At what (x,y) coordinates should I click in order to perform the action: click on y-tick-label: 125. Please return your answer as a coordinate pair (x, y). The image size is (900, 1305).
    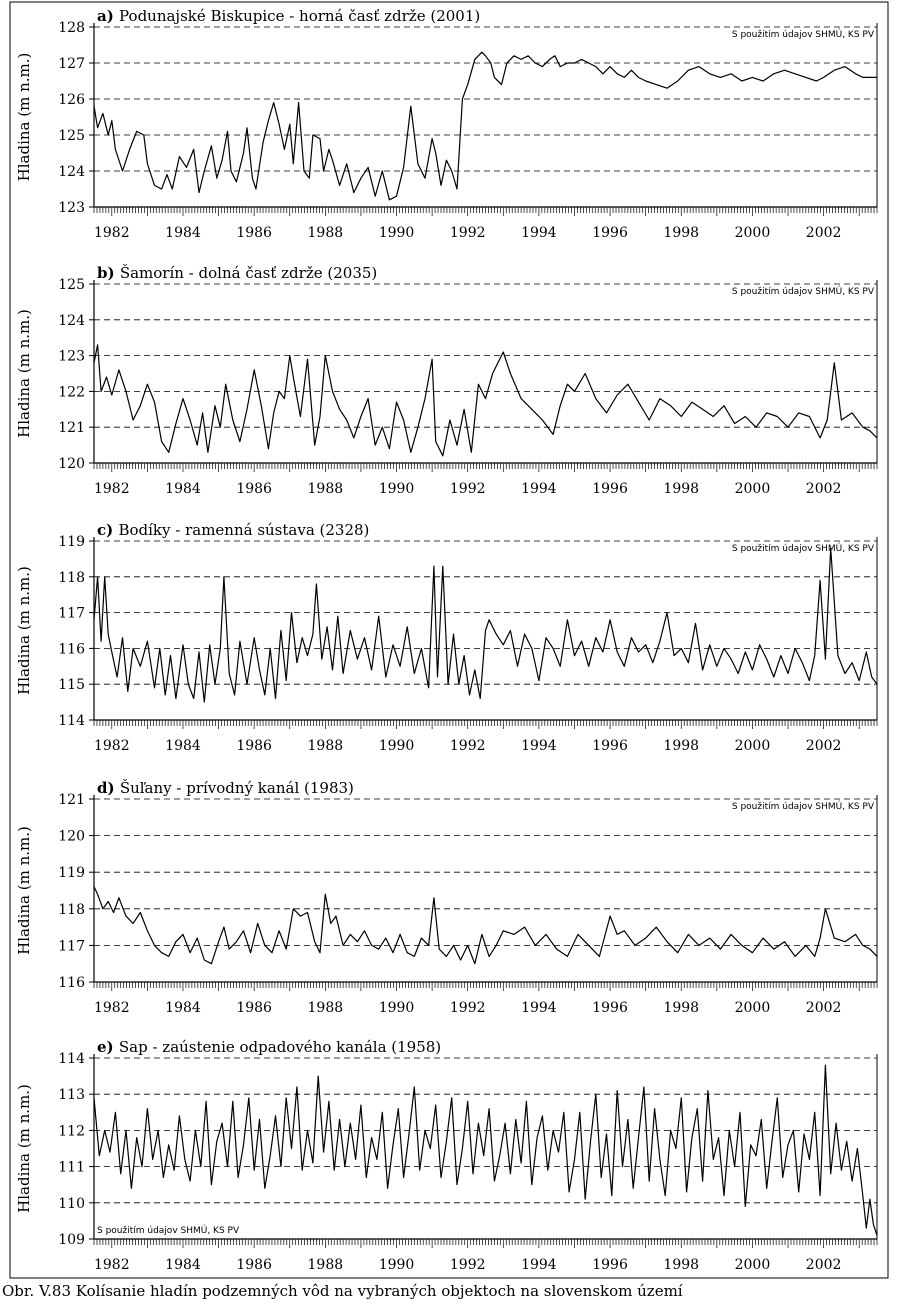
    Looking at the image, I should click on (71, 285).